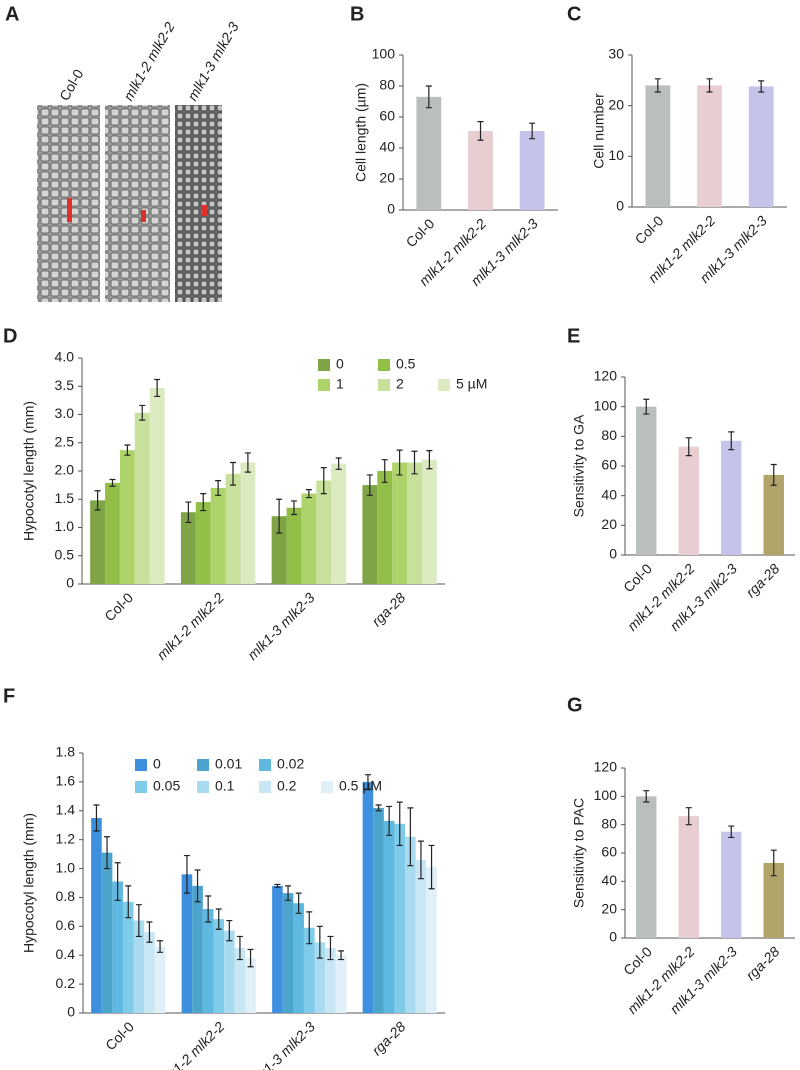  What do you see at coordinates (579, 853) in the screenshot?
I see `y-axis-title: Sensitivity to PAC` at bounding box center [579, 853].